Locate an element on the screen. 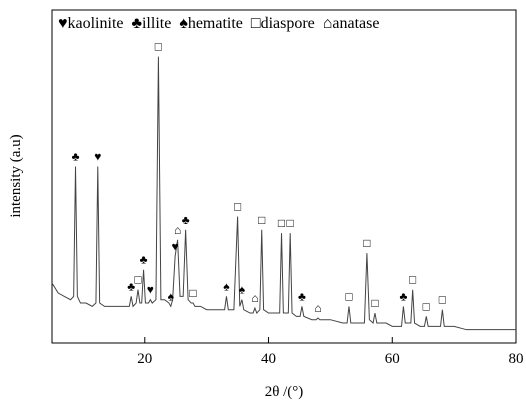 The height and width of the screenshot is (408, 526). legend-symbol: ♠ is located at coordinates (183, 23).